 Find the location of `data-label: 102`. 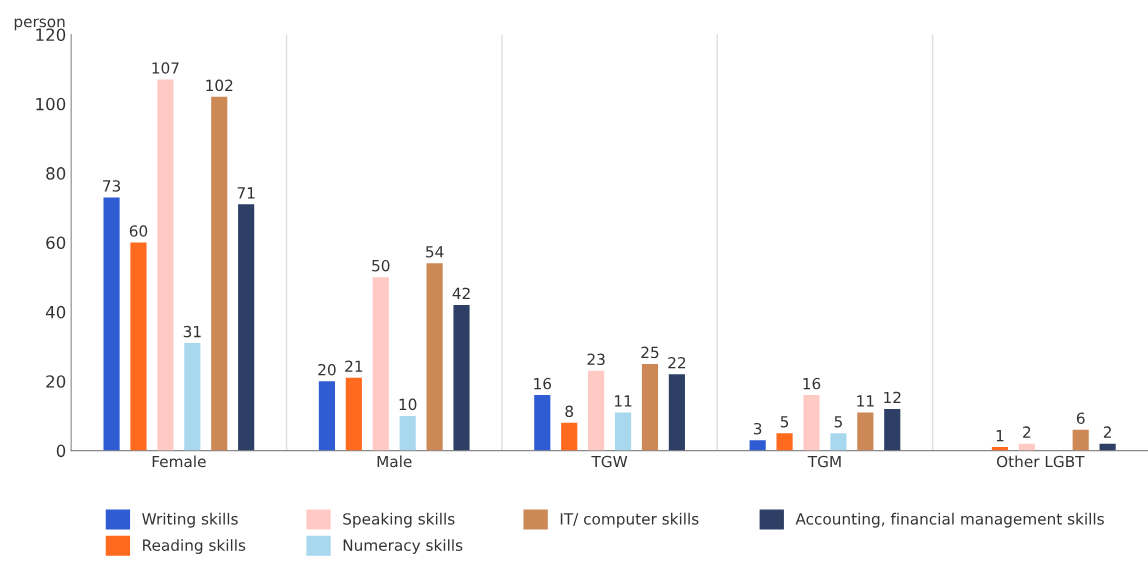

data-label: 102 is located at coordinates (219, 85).